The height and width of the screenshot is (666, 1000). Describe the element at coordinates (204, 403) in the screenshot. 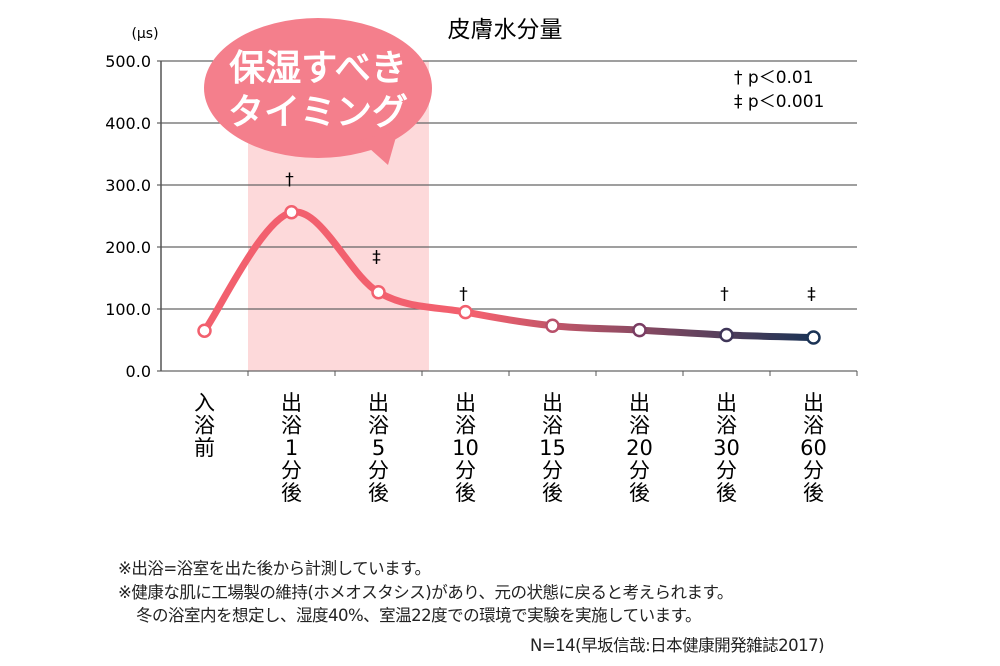

I see `x-tick-label: 入` at that location.